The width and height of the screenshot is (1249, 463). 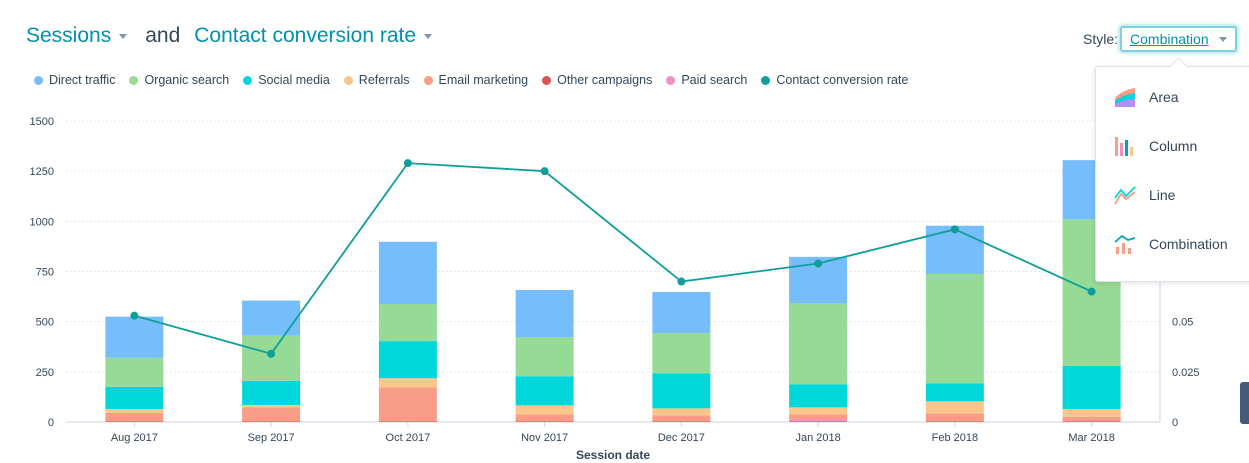 I want to click on legend-item: Other campaigns, so click(x=597, y=80).